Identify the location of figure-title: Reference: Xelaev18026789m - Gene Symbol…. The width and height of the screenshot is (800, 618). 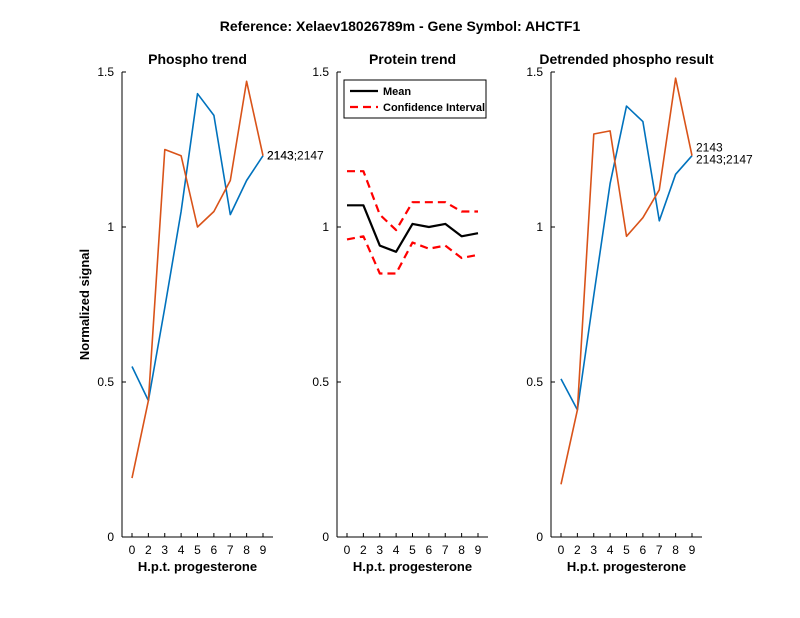
(400, 26).